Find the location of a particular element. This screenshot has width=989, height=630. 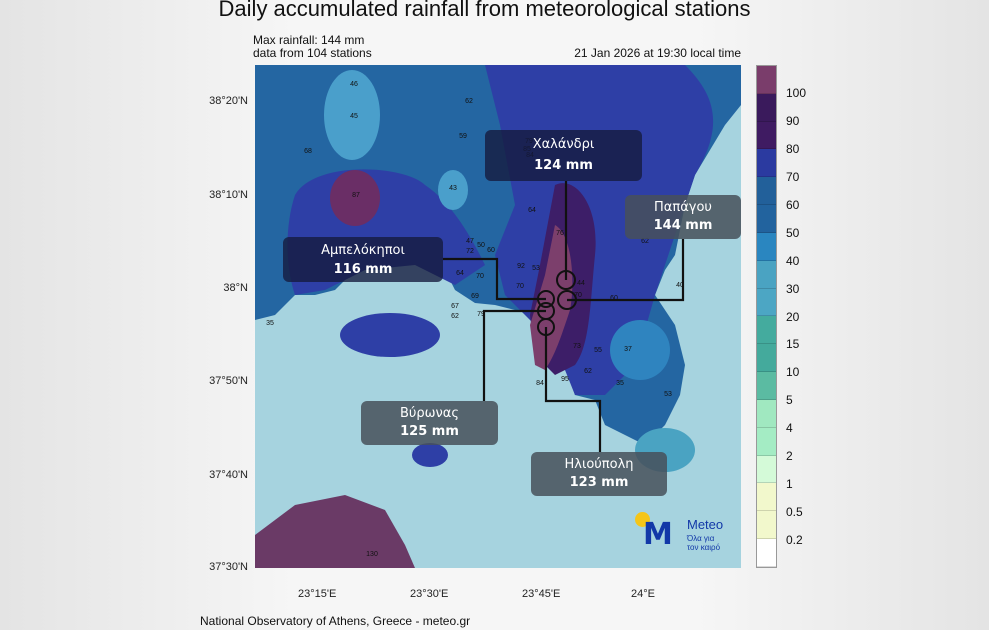

colorbar-label: 2 is located at coordinates (789, 456).